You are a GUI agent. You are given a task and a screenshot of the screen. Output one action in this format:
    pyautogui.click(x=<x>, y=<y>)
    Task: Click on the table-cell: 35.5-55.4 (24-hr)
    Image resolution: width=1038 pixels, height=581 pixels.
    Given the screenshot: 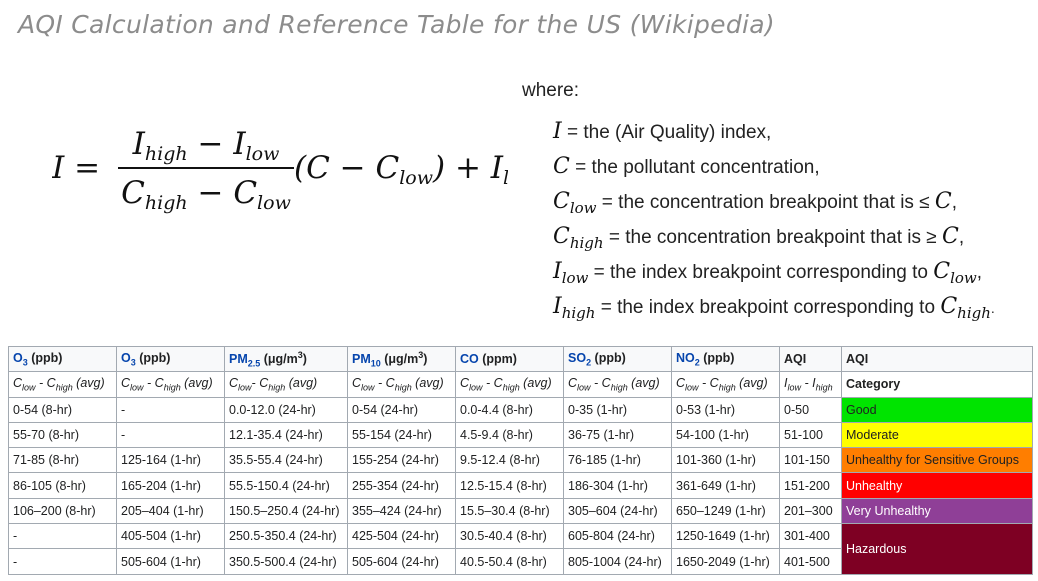 What is the action you would take?
    pyautogui.click(x=286, y=460)
    